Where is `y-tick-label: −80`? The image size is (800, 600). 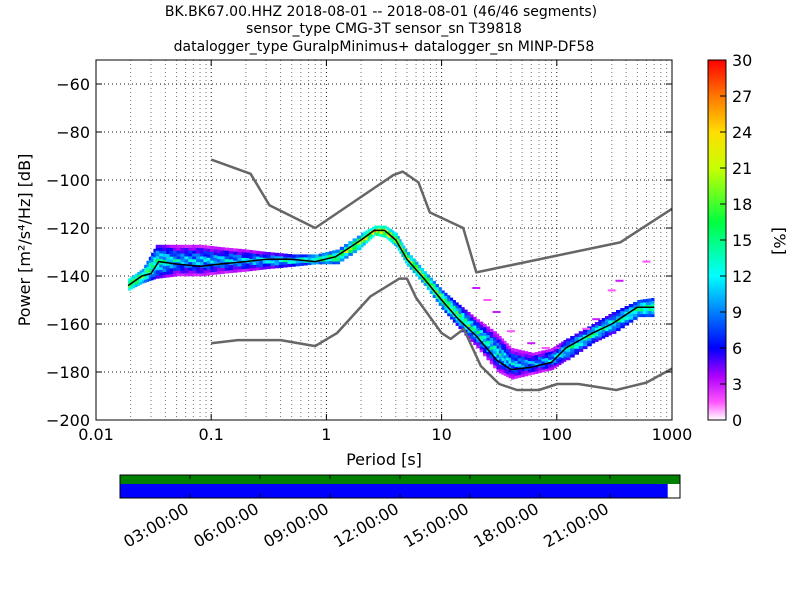 y-tick-label: −80 is located at coordinates (73, 132).